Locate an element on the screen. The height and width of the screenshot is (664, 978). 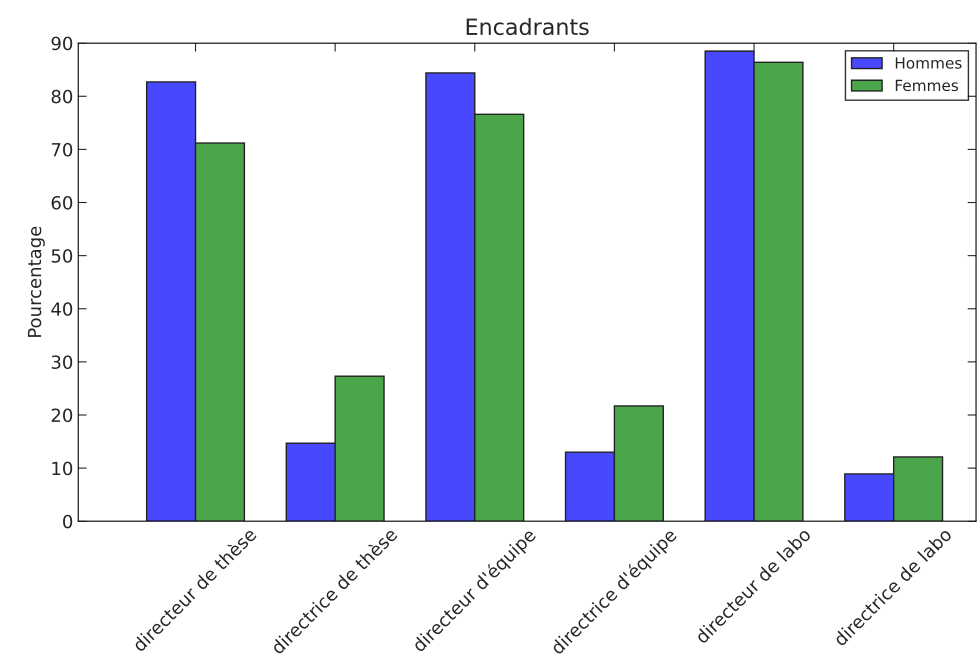
y-tick-label: 50 is located at coordinates (62, 256).